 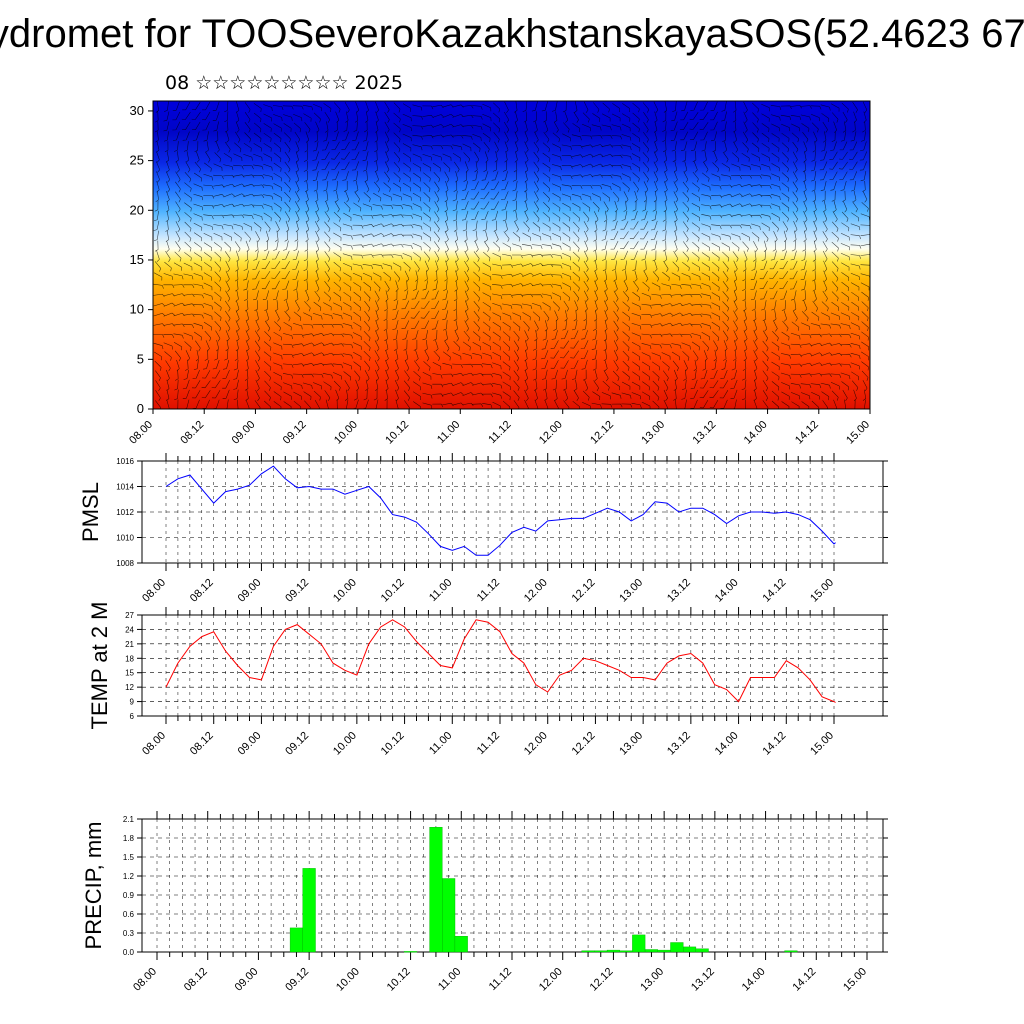 What do you see at coordinates (140, 408) in the screenshot?
I see `y-tick-label: 0` at bounding box center [140, 408].